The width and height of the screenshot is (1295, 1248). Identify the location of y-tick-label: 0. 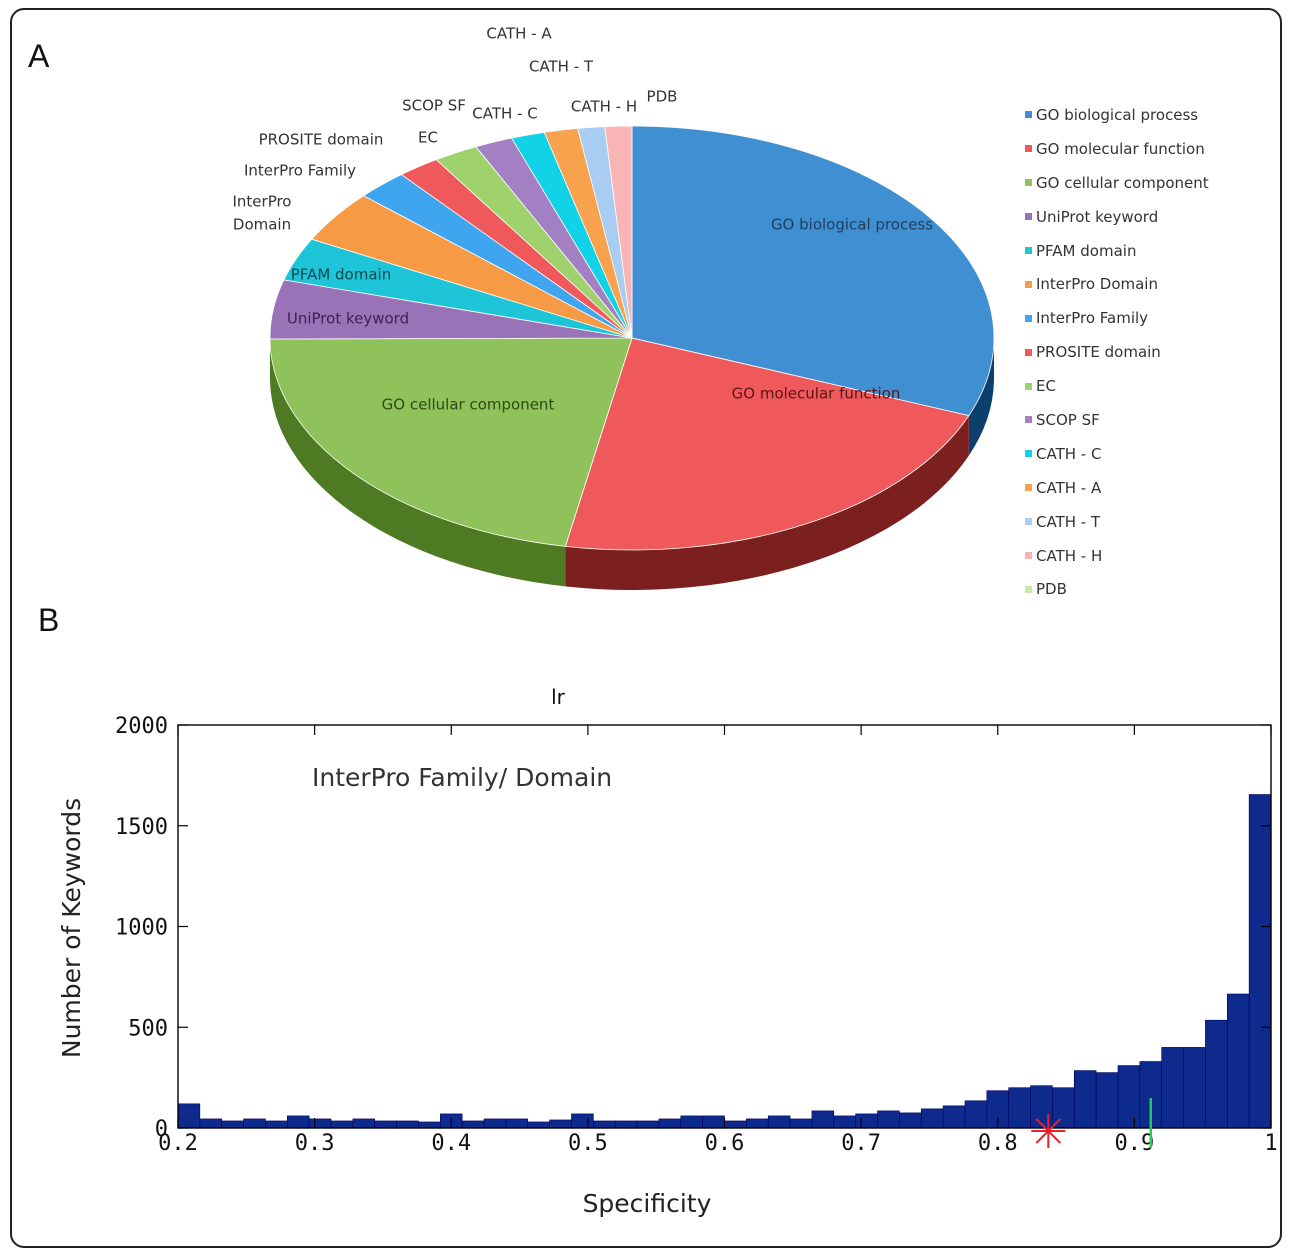
(161, 1129).